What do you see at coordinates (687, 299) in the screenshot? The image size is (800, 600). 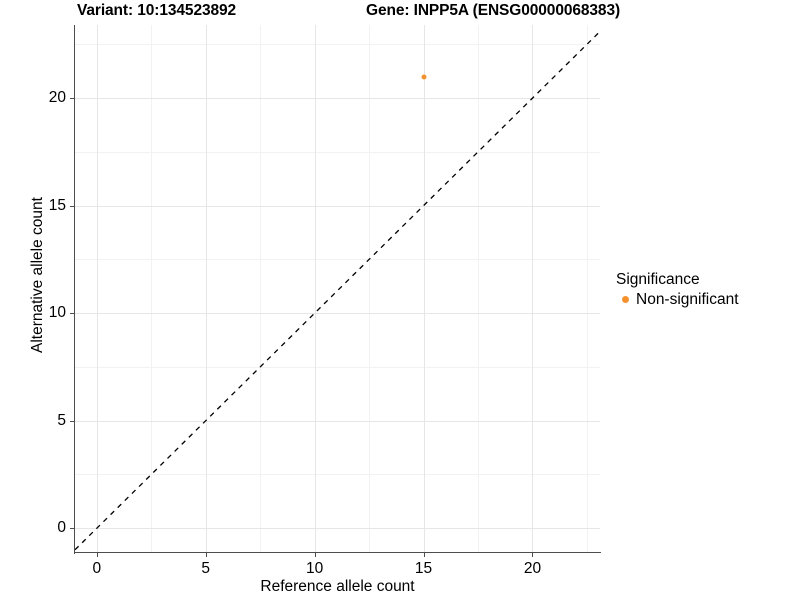 I see `legend-entry-label: Non-significant` at bounding box center [687, 299].